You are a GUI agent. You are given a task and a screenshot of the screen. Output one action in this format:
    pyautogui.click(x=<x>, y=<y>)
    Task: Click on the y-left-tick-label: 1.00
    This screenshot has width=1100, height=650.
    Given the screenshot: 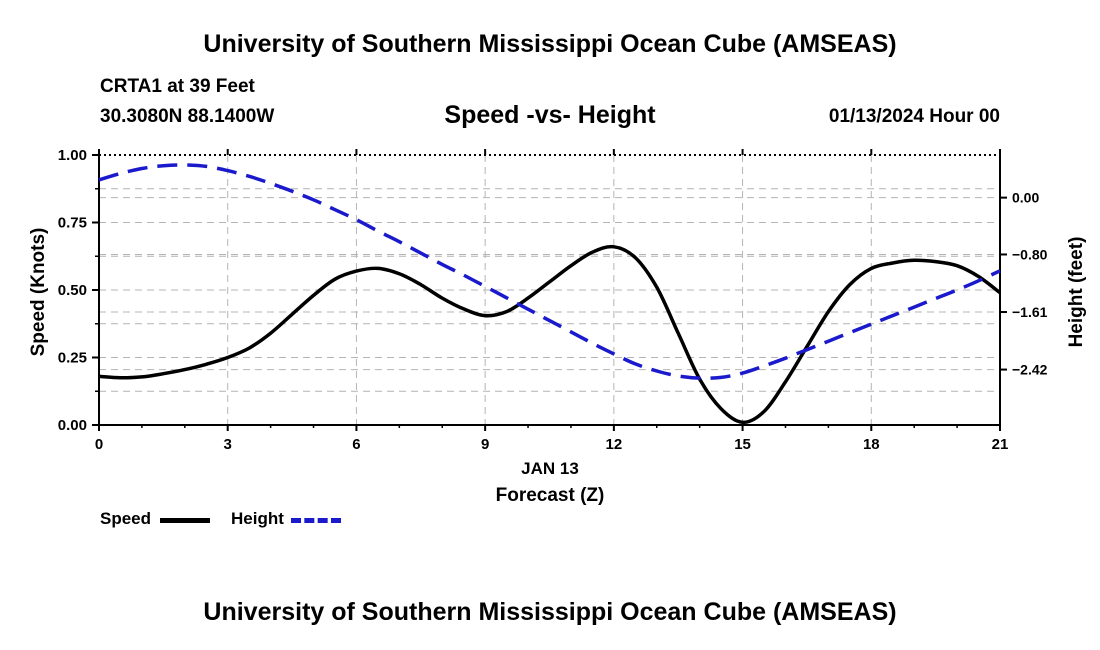 What is the action you would take?
    pyautogui.click(x=72, y=155)
    